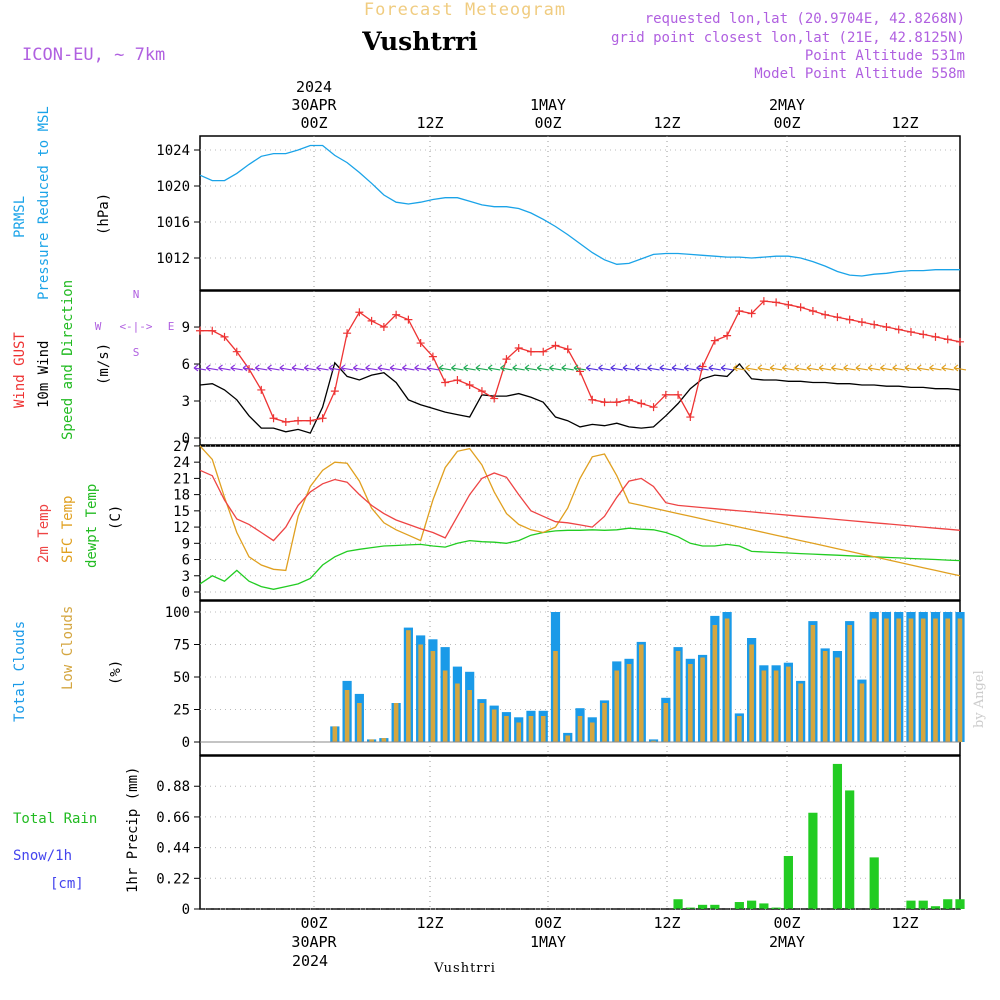  I want to click on bottom-year-label: 2024, so click(310, 961).